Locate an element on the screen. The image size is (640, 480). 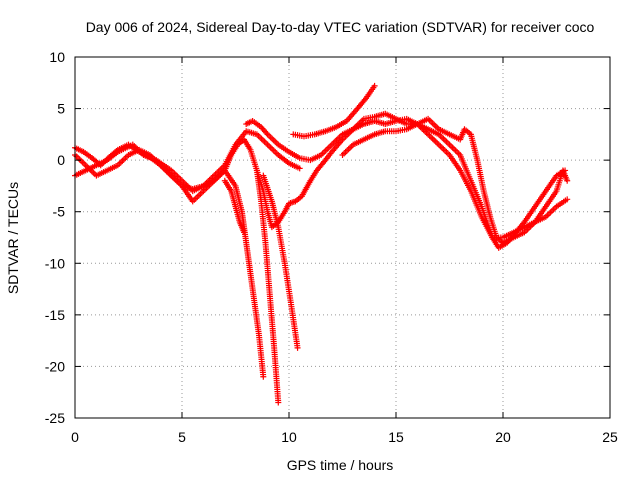
x-axis-label: GPS time / hours is located at coordinates (340, 465).